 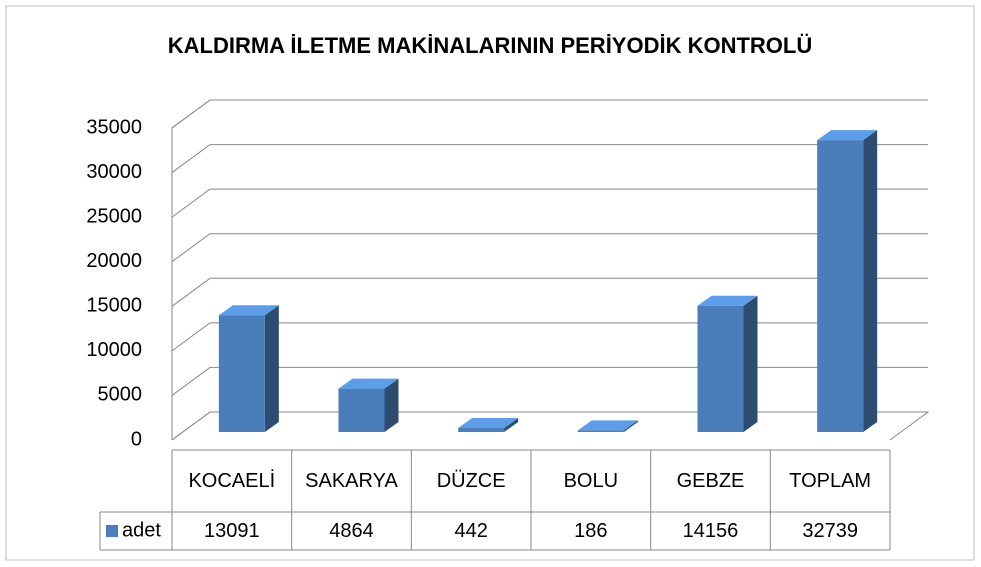 What do you see at coordinates (591, 480) in the screenshot?
I see `x-tick-label: BOLU` at bounding box center [591, 480].